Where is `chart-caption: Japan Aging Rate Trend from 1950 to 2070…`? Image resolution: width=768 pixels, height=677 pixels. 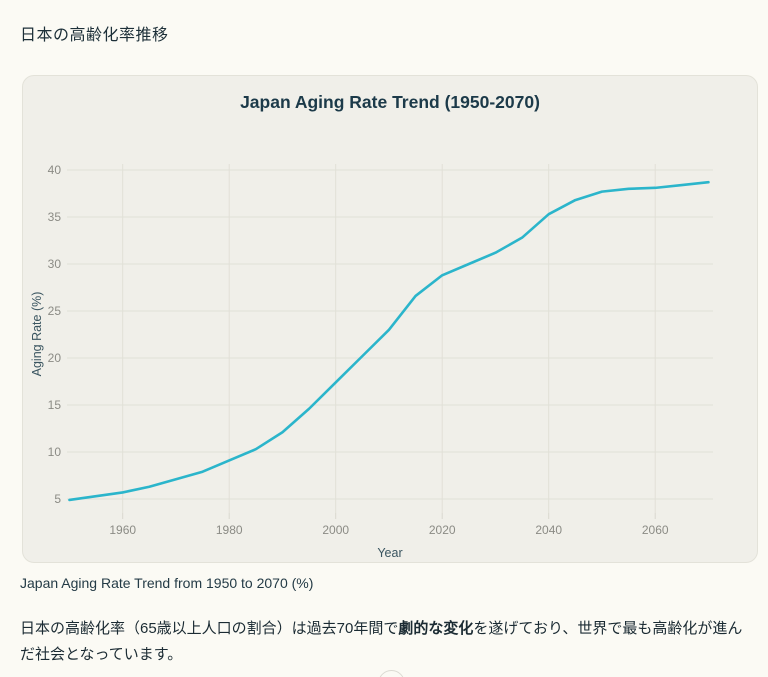 chart-caption: Japan Aging Rate Trend from 1950 to 2070… is located at coordinates (167, 583).